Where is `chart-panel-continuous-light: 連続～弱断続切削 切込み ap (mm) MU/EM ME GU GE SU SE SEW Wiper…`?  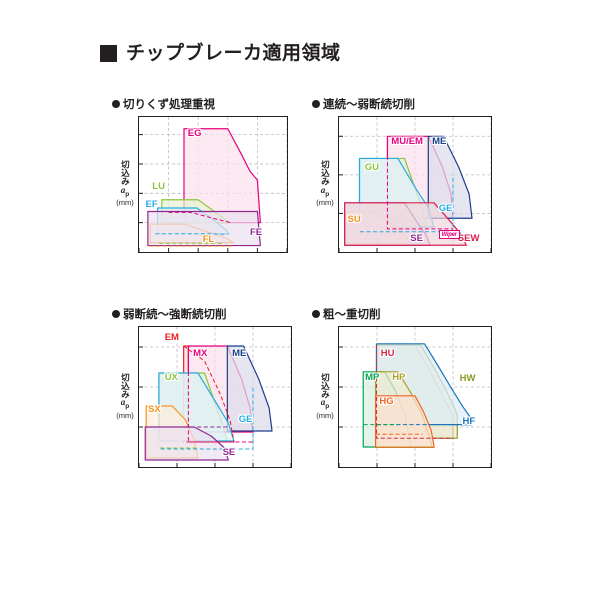 chart-panel-continuous-light: 連続～弱断続切削 切込み ap (mm) MU/EM ME GU GE SU SE SEW Wiper… is located at coordinates (402, 174).